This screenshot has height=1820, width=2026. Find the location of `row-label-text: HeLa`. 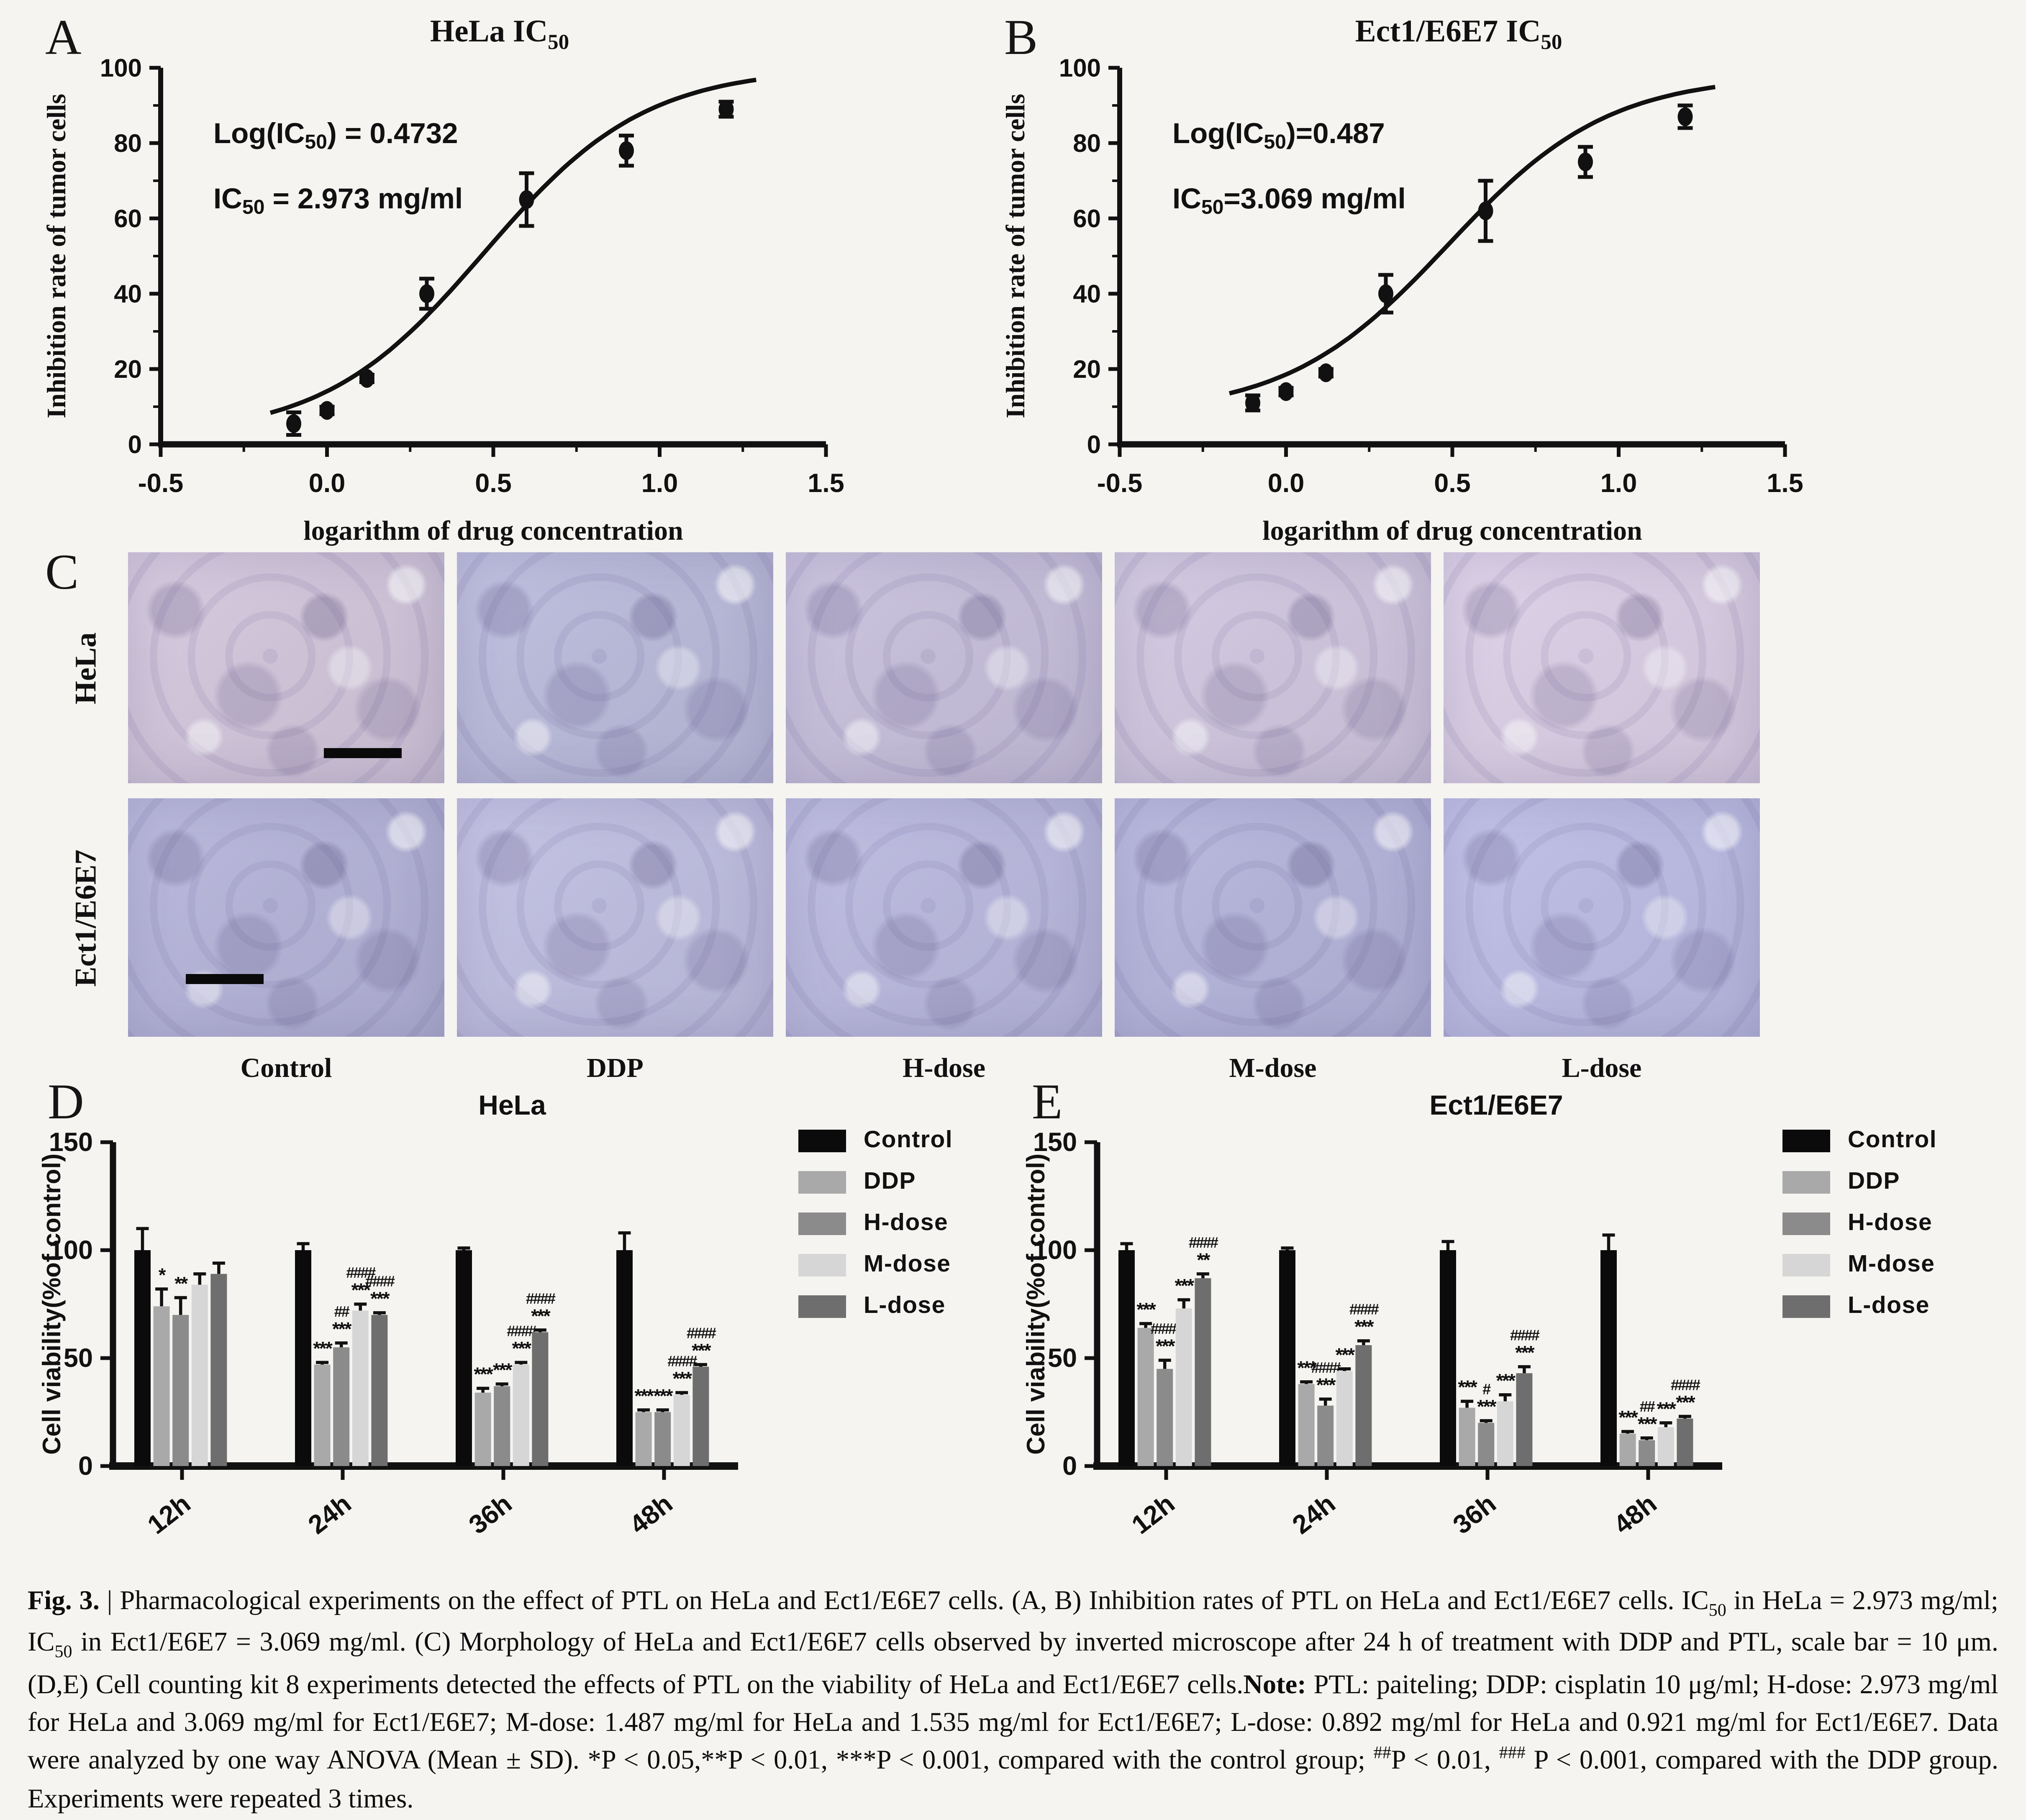

row-label-text: HeLa is located at coordinates (88, 668).